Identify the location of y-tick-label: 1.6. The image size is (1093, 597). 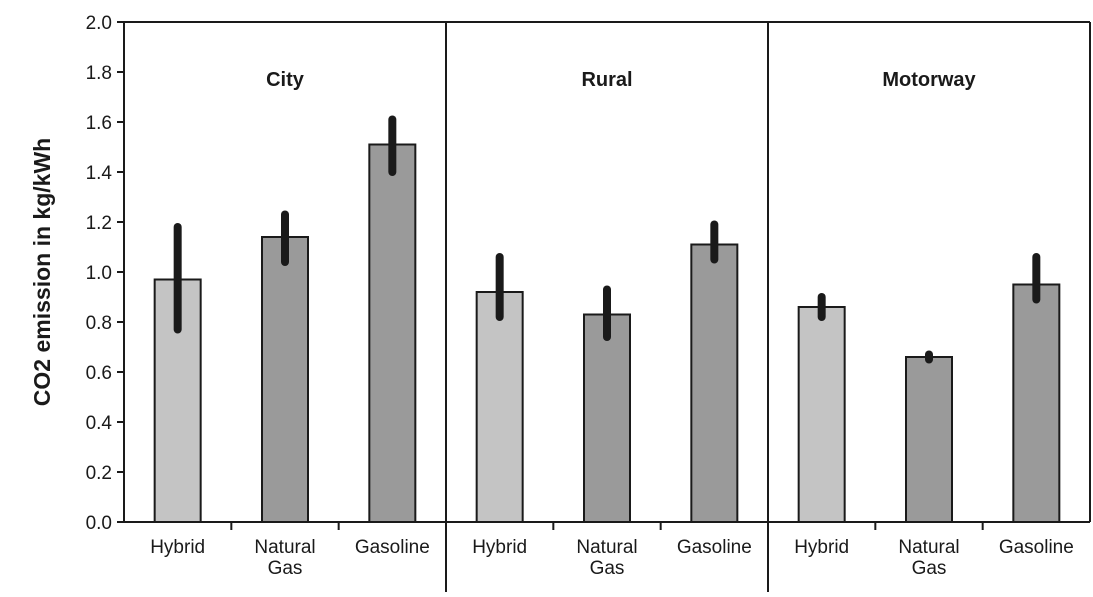
(99, 123).